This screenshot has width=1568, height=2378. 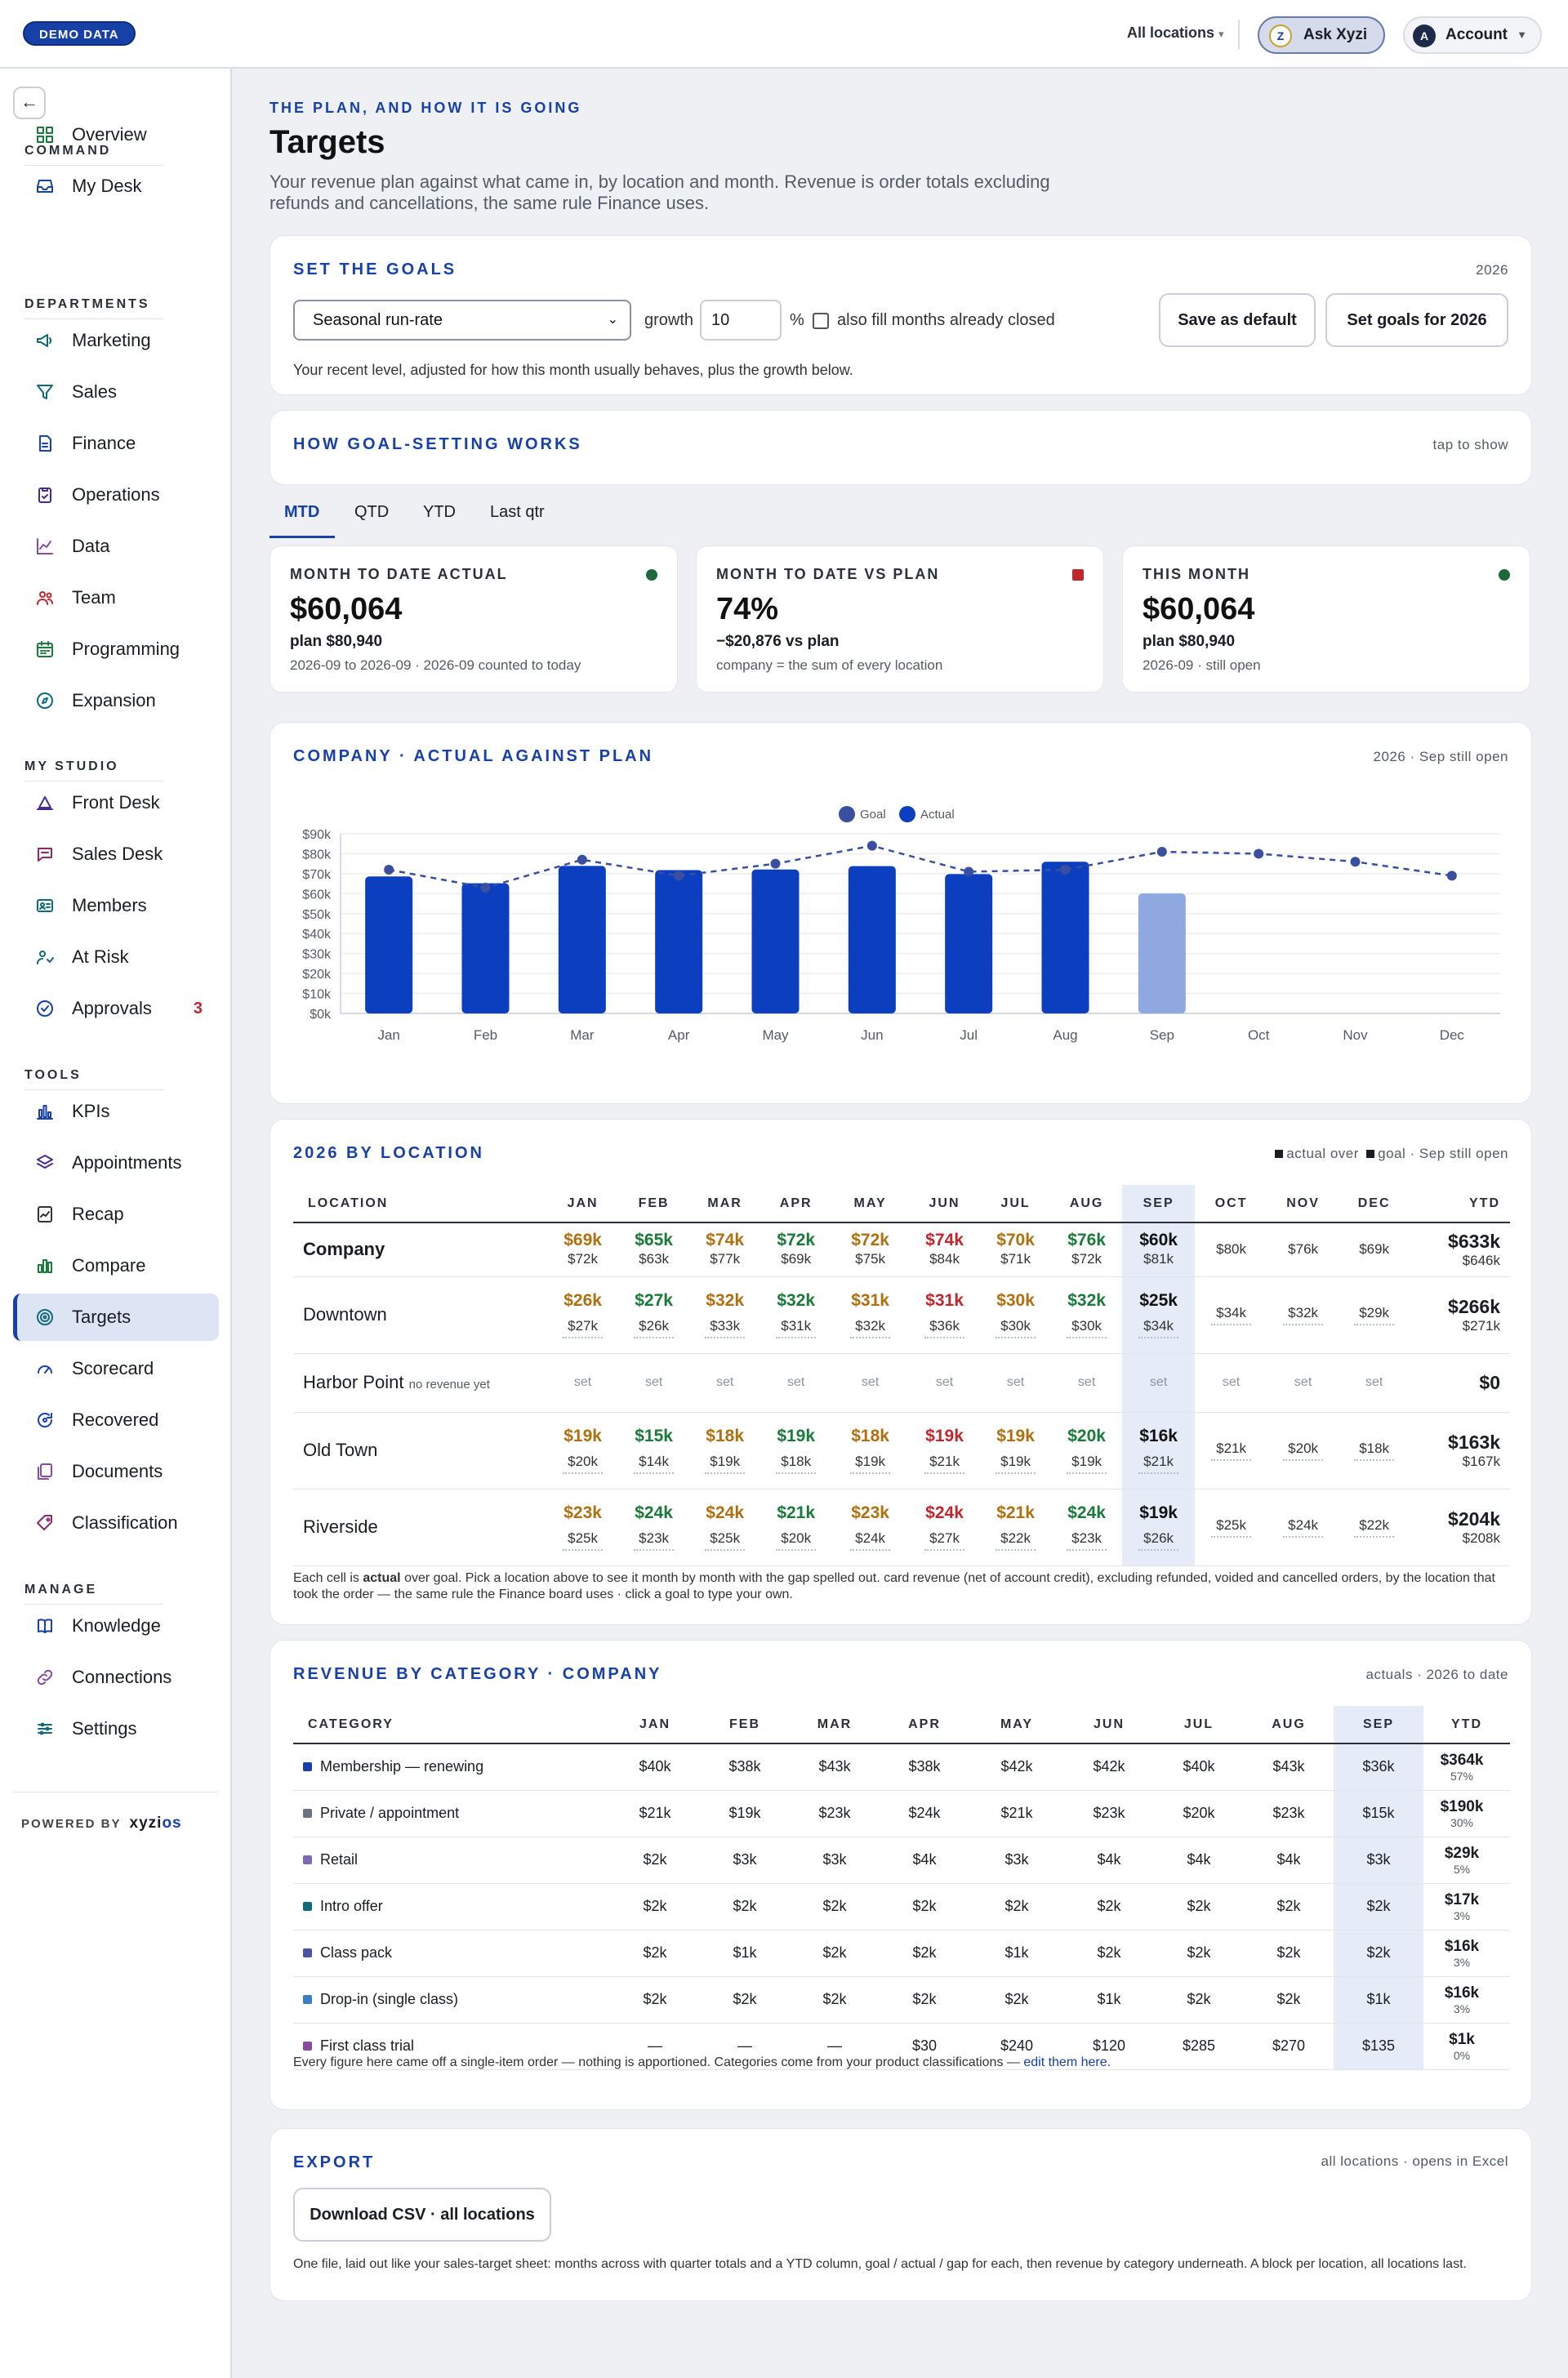 What do you see at coordinates (870, 1249) in the screenshot?
I see `actual-goal-cell: $72k $75k` at bounding box center [870, 1249].